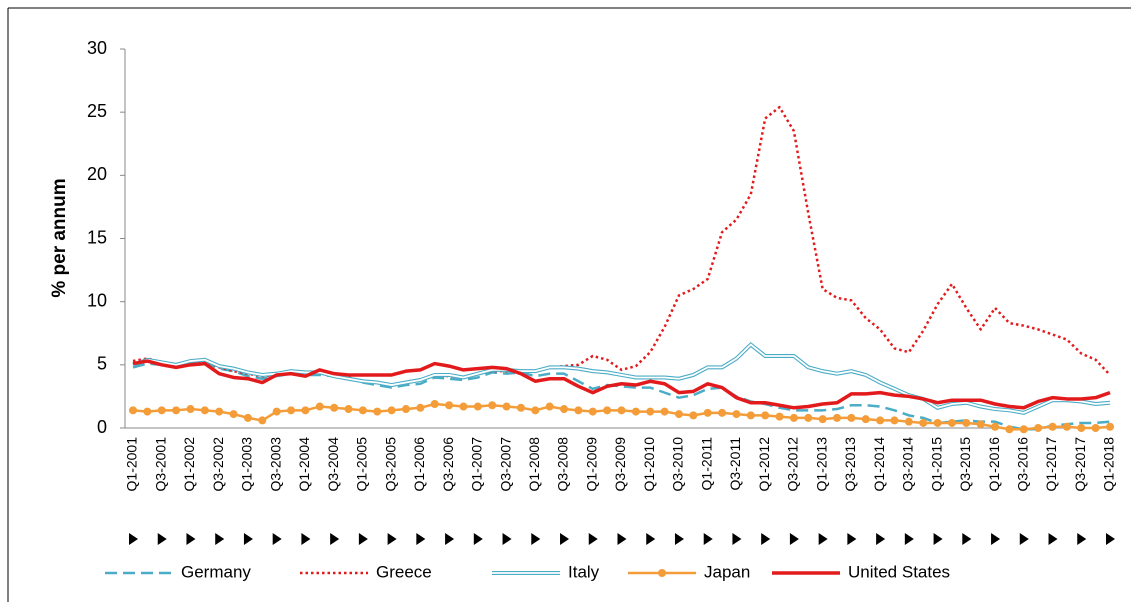 This screenshot has height=602, width=1131. What do you see at coordinates (247, 464) in the screenshot?
I see `x-tick-label: Q1-2003` at bounding box center [247, 464].